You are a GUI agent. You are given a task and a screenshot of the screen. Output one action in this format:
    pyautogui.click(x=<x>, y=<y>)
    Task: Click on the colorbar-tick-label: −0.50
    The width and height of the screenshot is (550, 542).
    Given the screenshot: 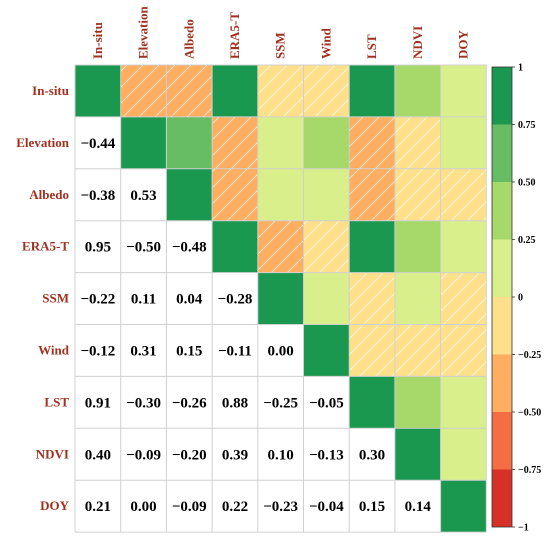 What is the action you would take?
    pyautogui.click(x=529, y=413)
    